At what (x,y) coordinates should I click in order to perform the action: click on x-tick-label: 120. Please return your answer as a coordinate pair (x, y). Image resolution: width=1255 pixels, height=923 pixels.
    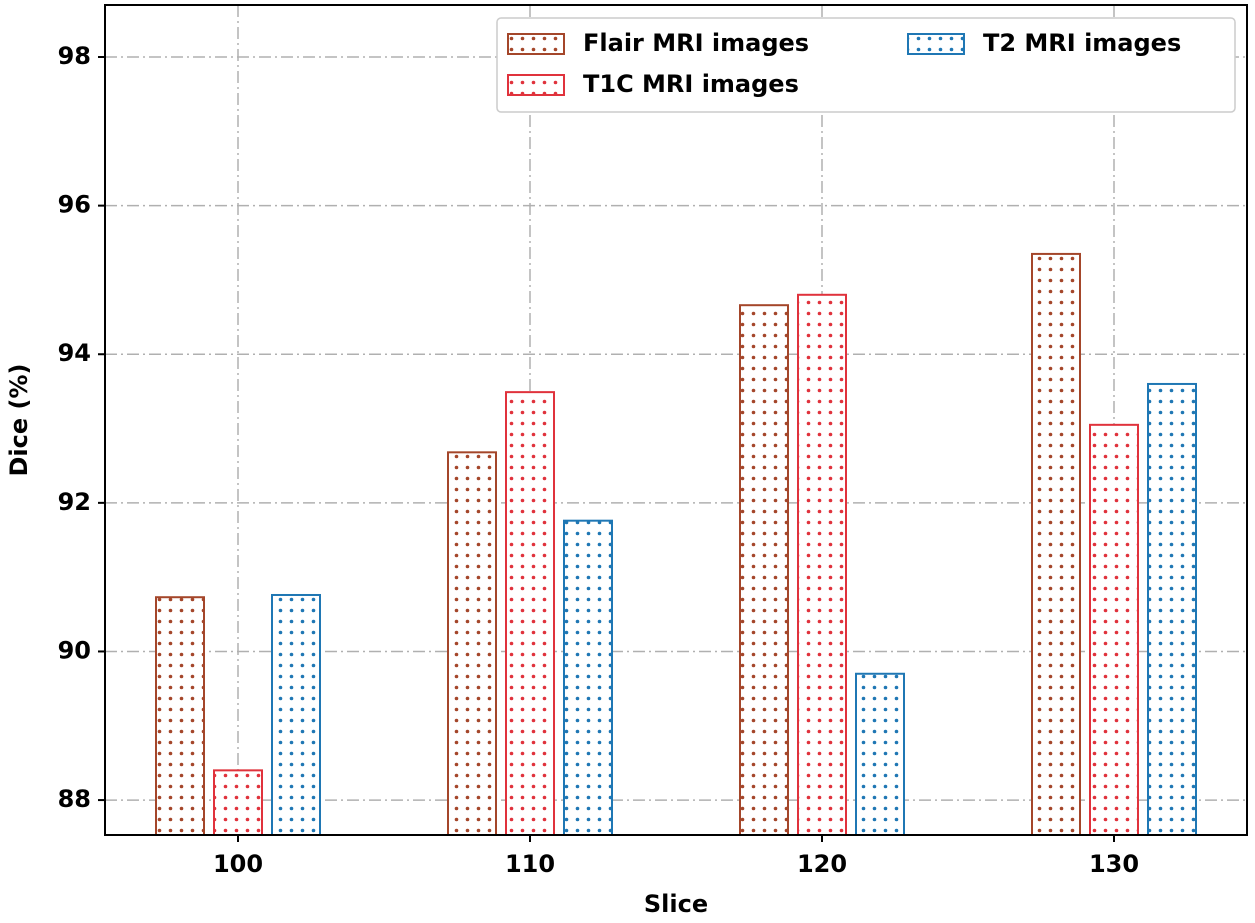
    Looking at the image, I should click on (822, 864).